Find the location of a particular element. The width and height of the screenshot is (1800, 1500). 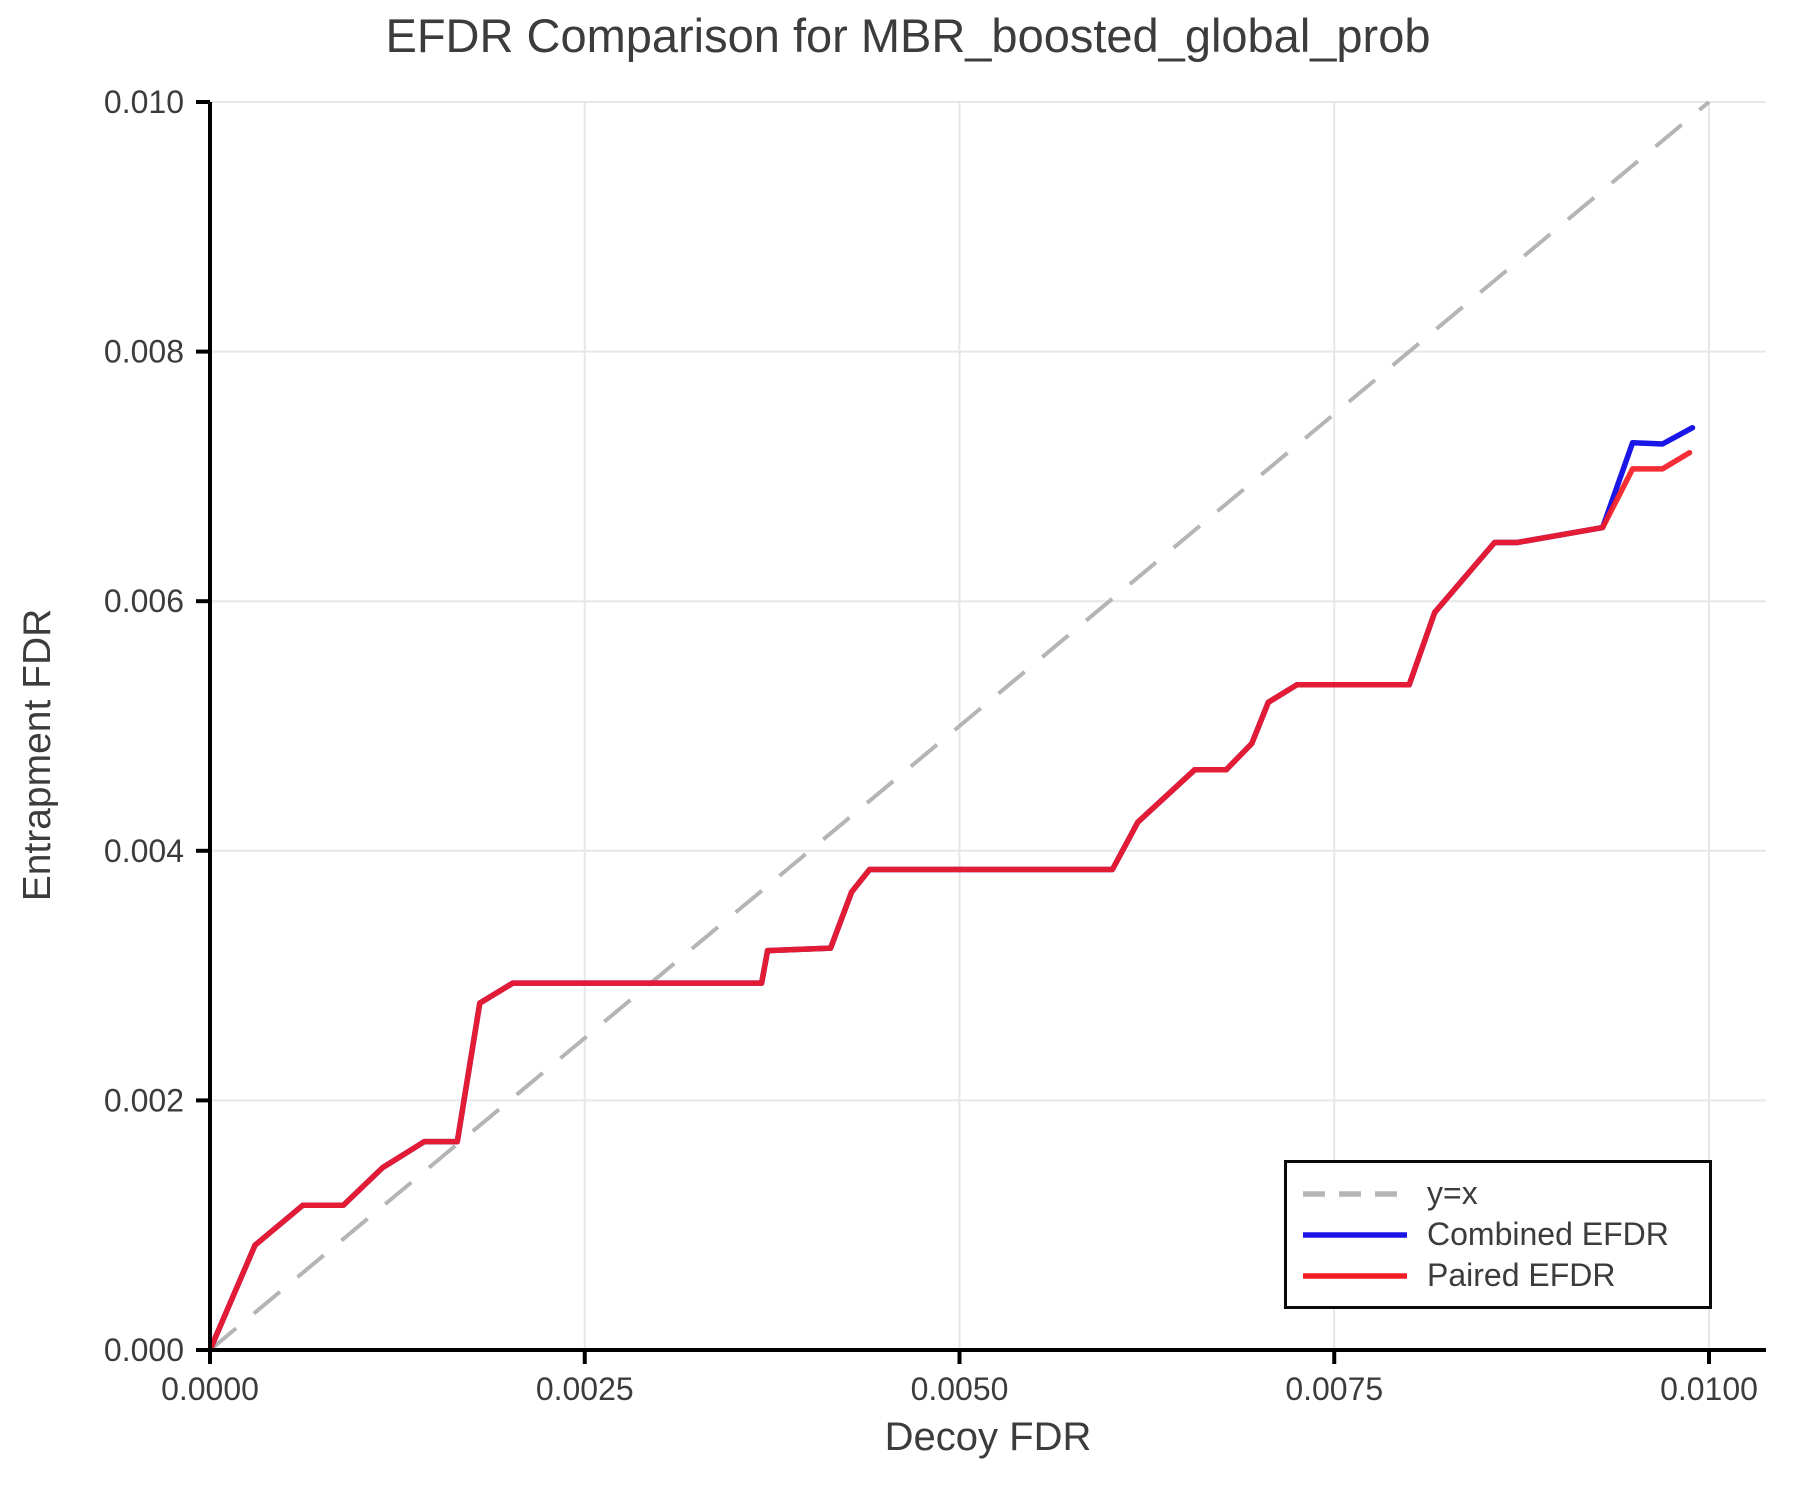

y-tick-label: 0.000 is located at coordinates (144, 1350).